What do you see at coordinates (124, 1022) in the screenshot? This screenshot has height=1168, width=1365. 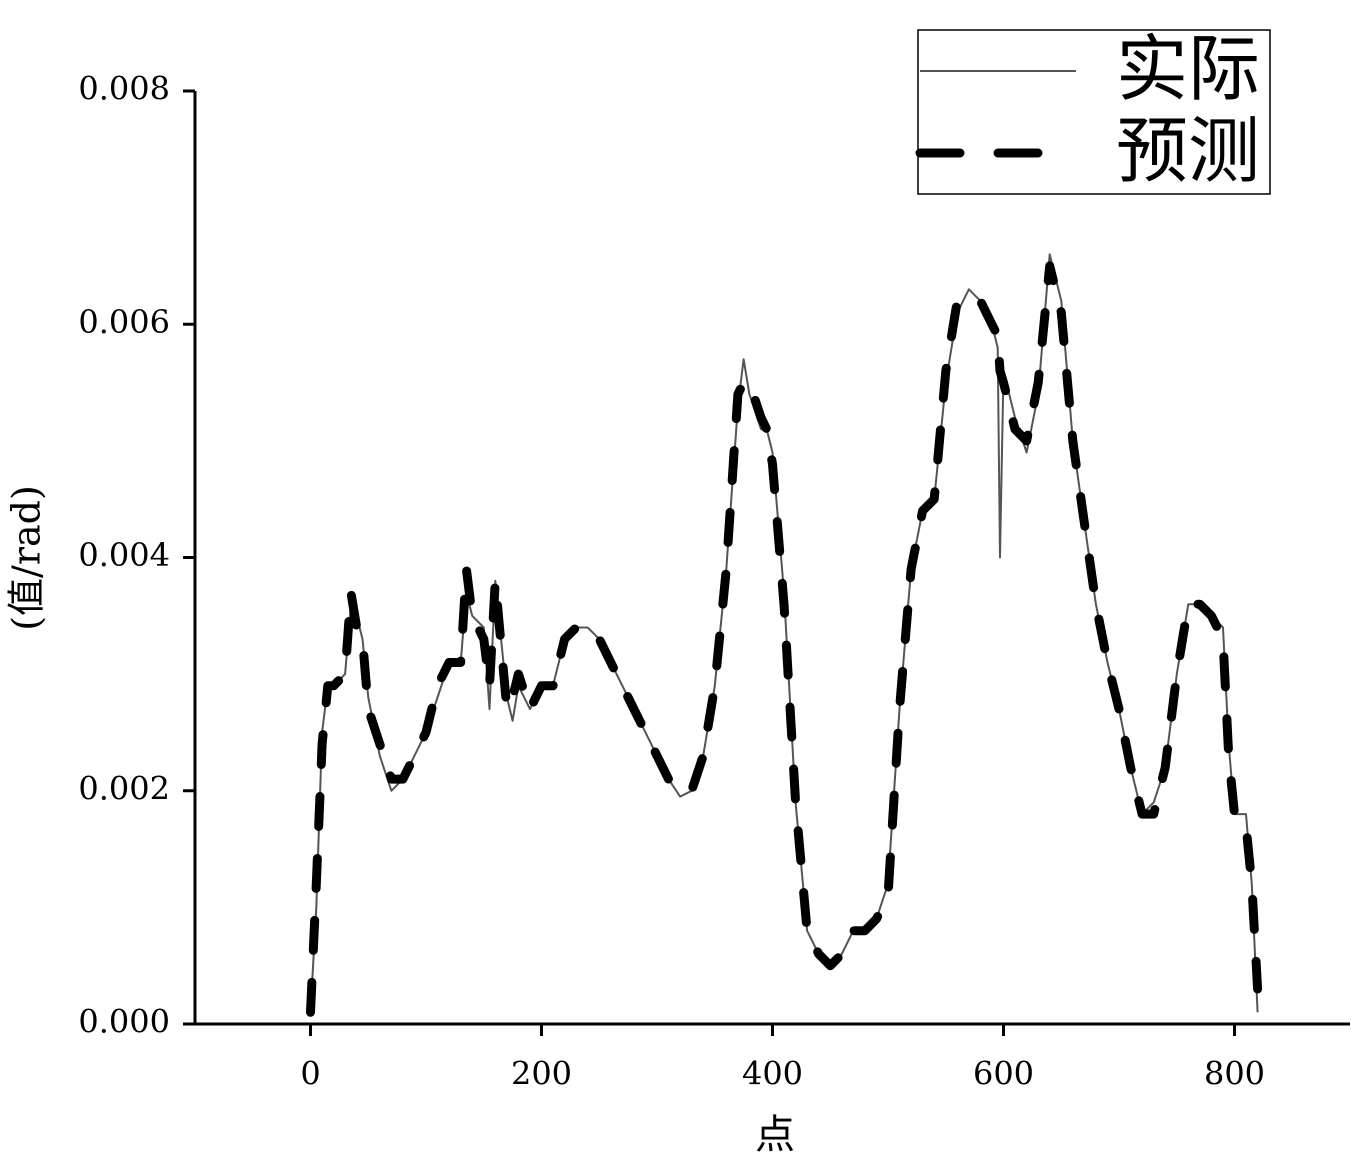 I see `y-tick-label: 0.000` at bounding box center [124, 1022].